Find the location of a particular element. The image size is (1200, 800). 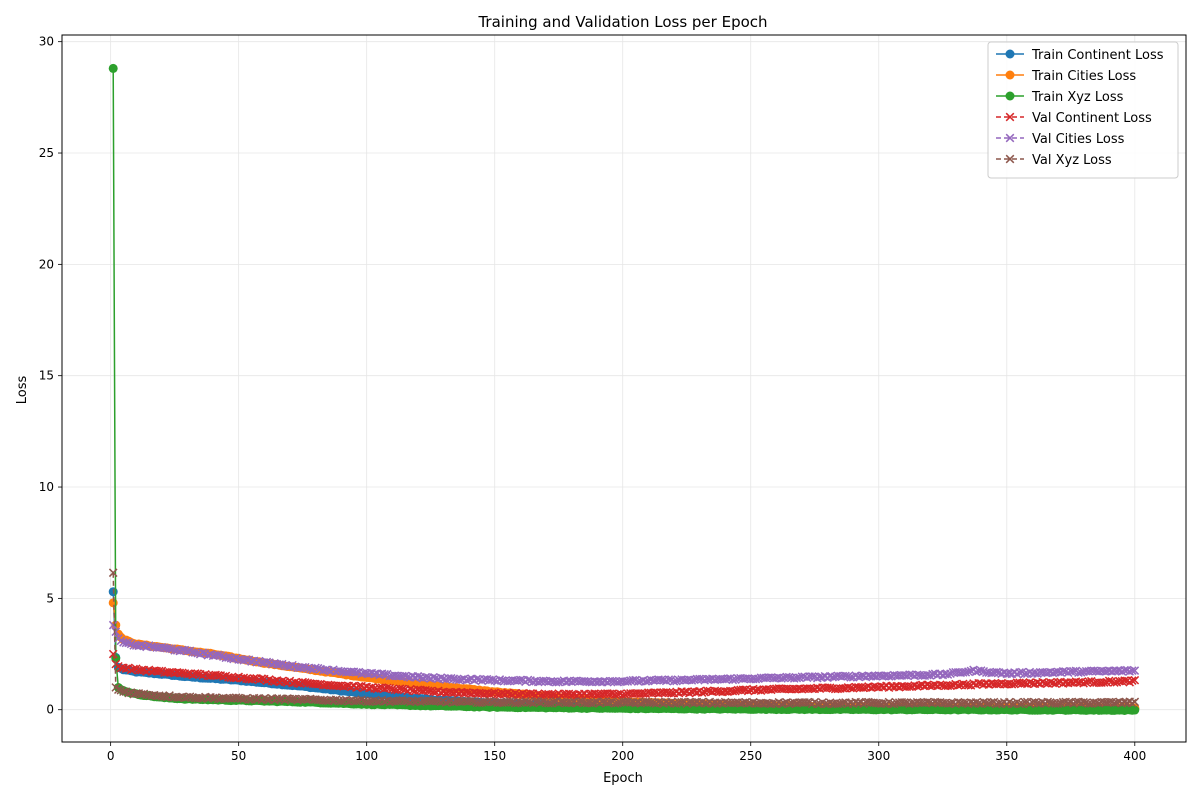

val-cities-loss-line is located at coordinates (623, 654).